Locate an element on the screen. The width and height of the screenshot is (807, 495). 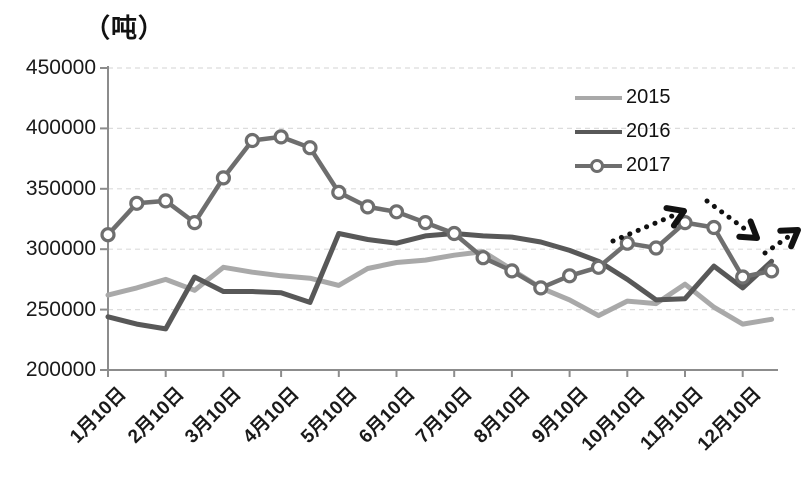
legend-marker-dot is located at coordinates (597, 165).